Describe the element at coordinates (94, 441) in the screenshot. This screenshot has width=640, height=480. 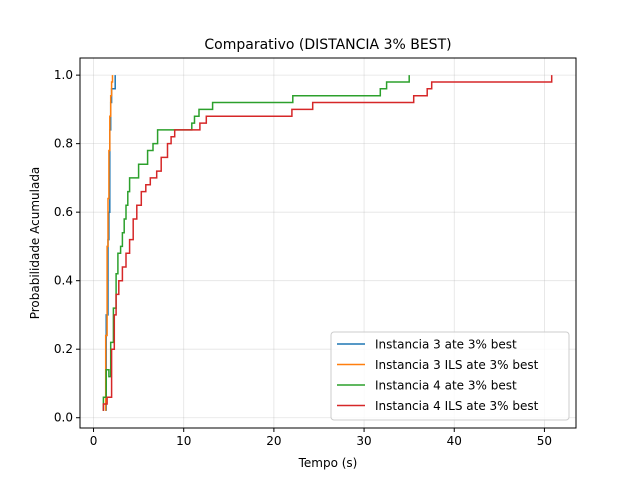
I see `x-tick-label: 0` at that location.